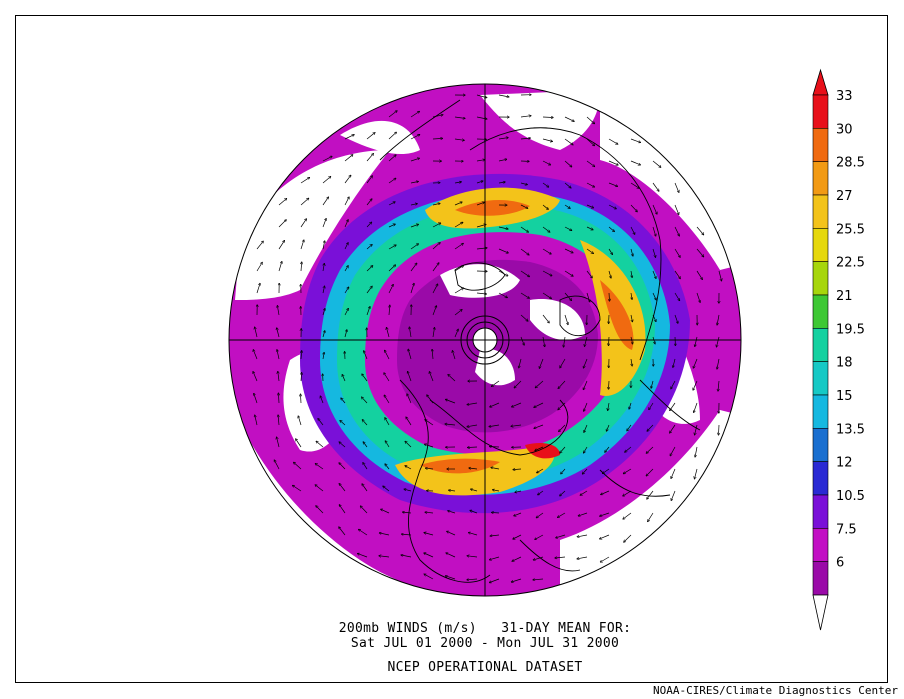 This screenshot has width=904, height=699. I want to click on colorbar-tick-label: 12, so click(844, 463).